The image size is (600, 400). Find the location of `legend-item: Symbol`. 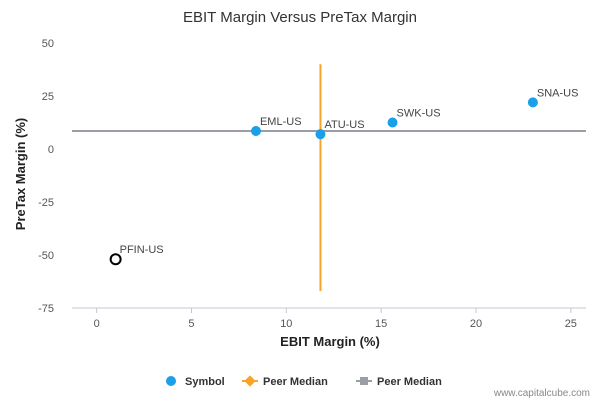

legend-item: Symbol is located at coordinates (195, 382).